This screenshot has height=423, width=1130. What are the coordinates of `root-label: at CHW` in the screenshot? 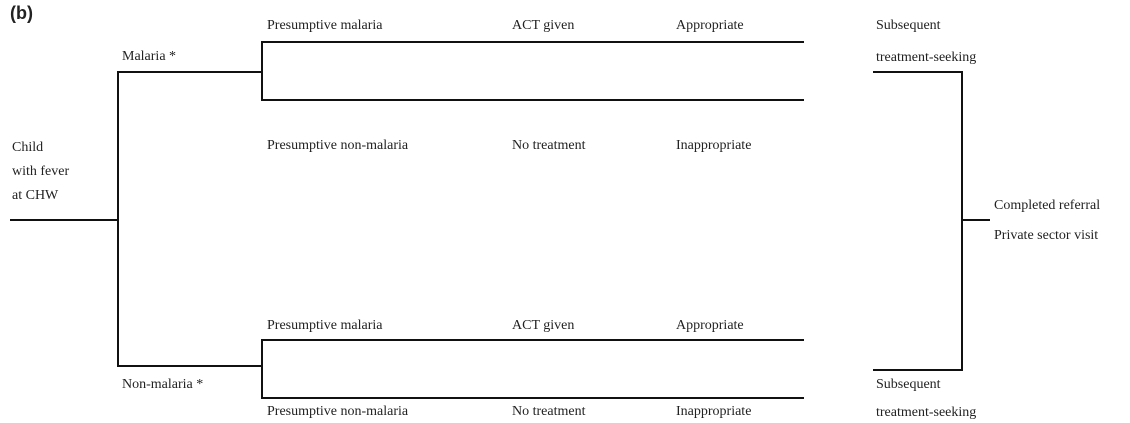 It's located at (35, 195).